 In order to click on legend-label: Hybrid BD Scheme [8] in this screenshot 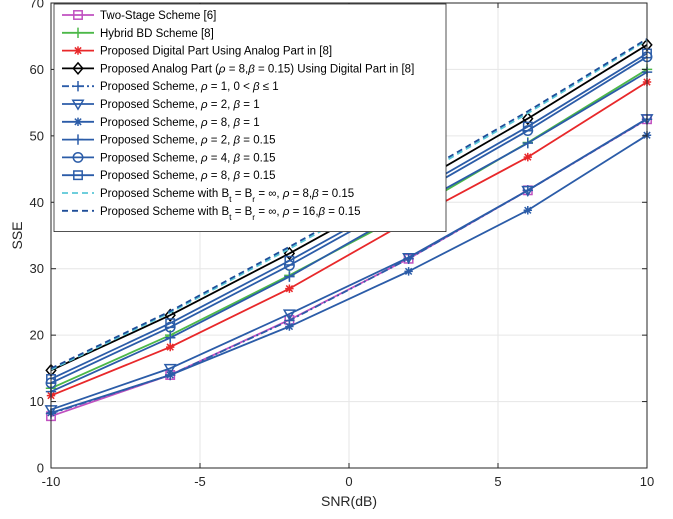, I will do `click(157, 34)`.